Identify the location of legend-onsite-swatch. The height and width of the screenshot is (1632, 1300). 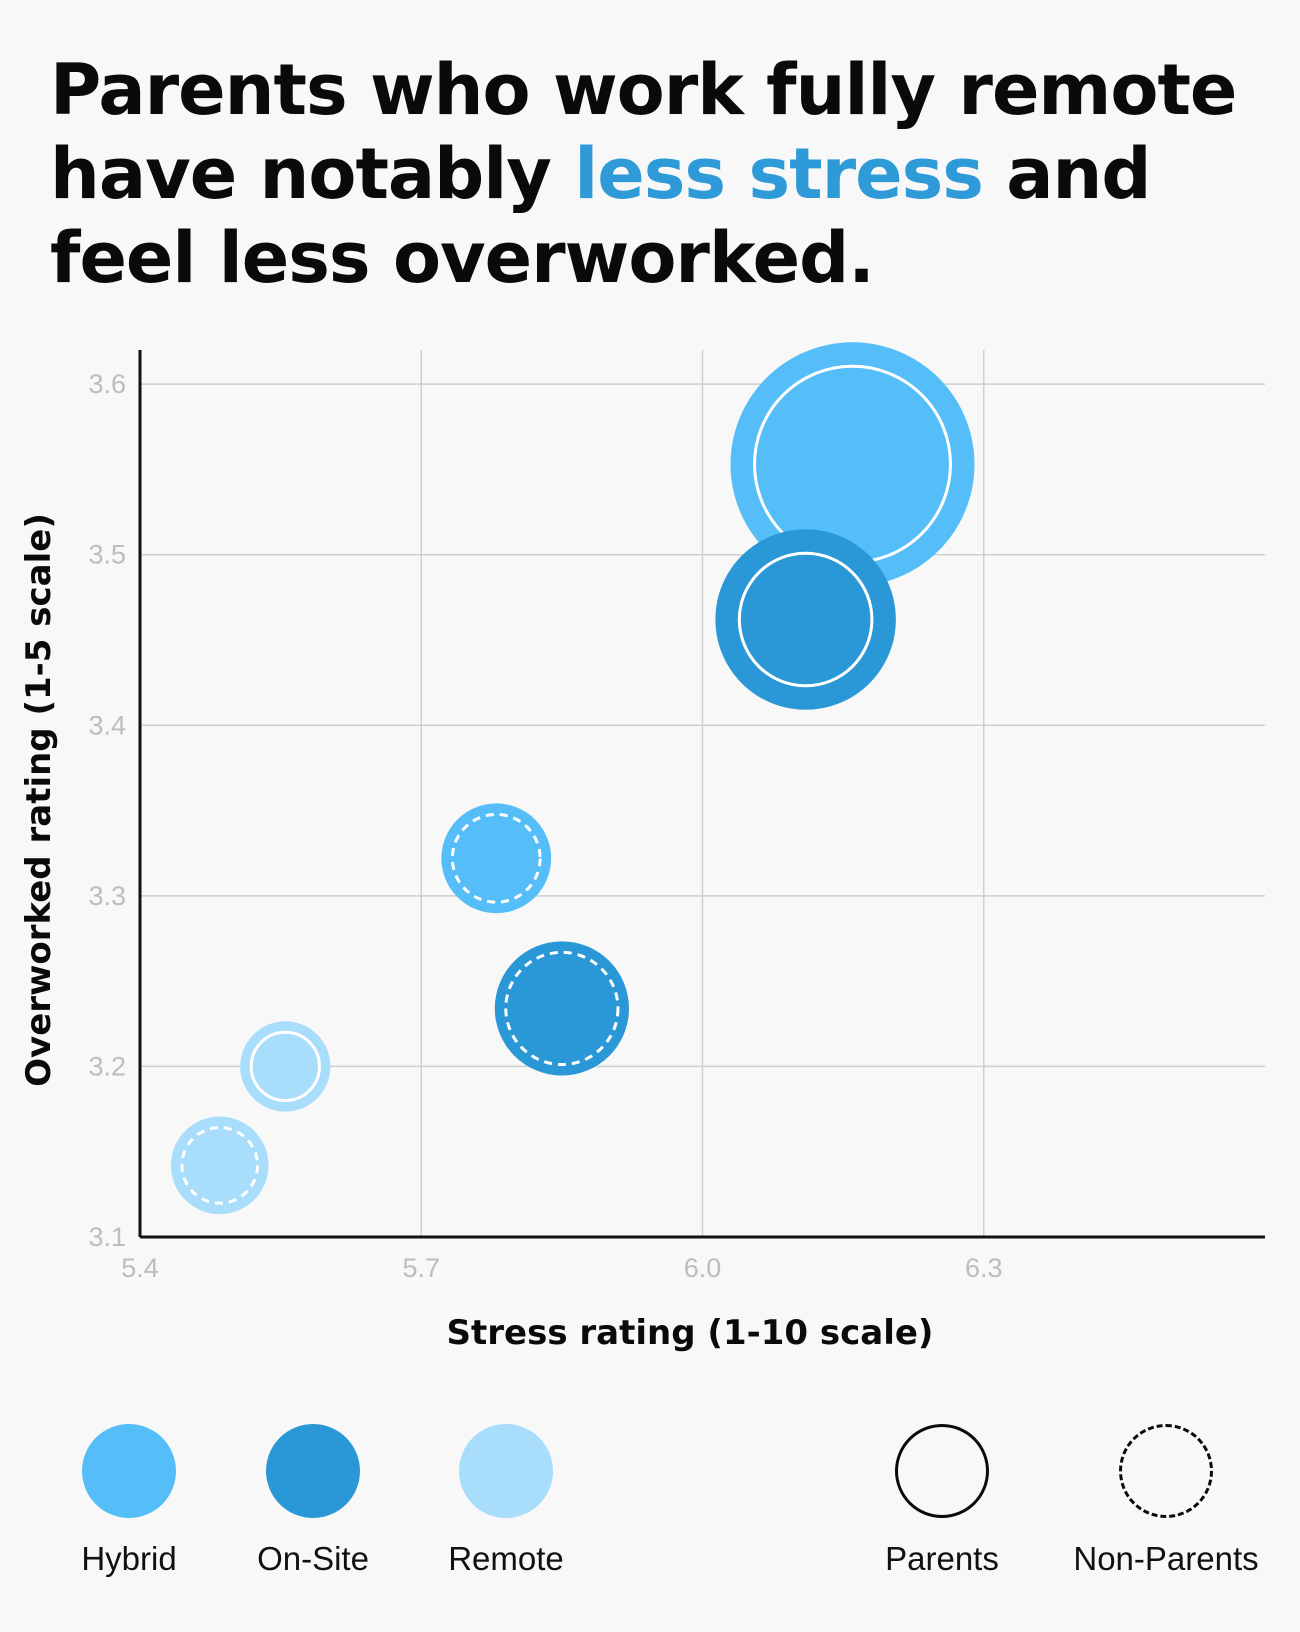
(313, 1471).